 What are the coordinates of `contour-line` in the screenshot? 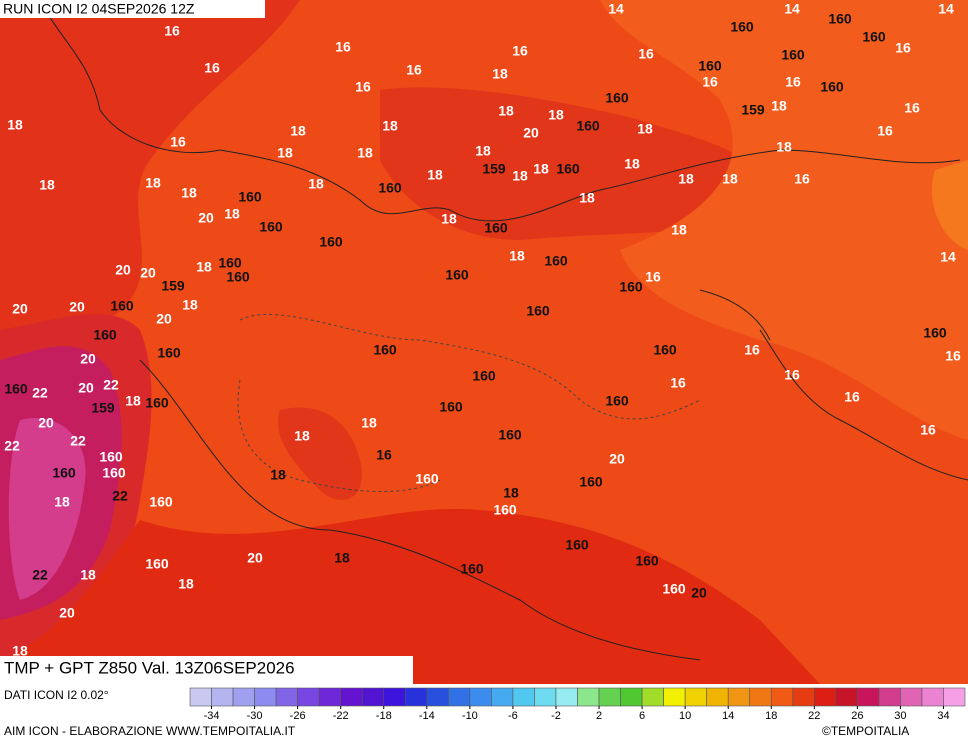 It's located at (339, 435).